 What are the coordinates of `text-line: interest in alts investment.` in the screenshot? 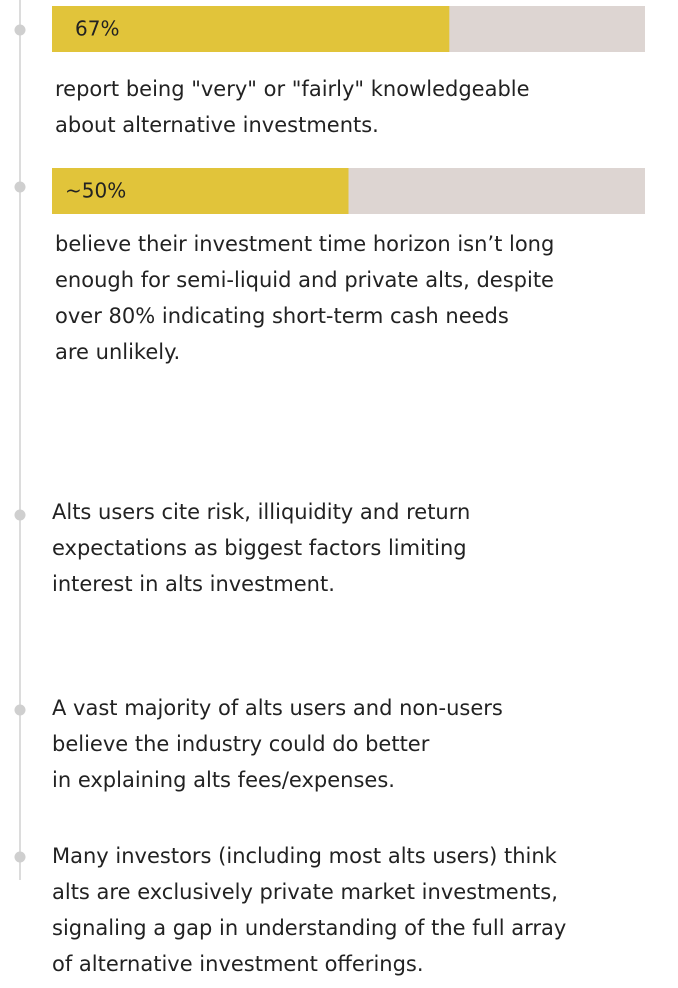 It's located at (193, 584).